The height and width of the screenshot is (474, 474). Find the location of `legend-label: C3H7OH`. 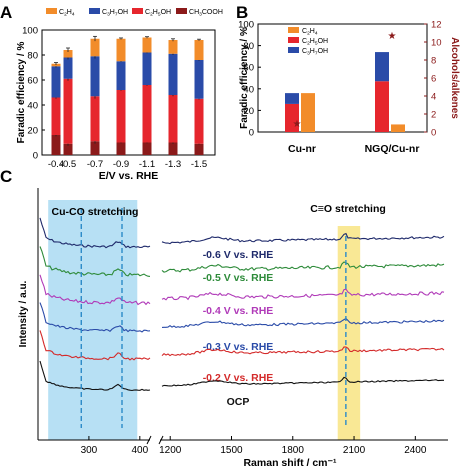

legend-label: C3H7OH is located at coordinates (115, 13).